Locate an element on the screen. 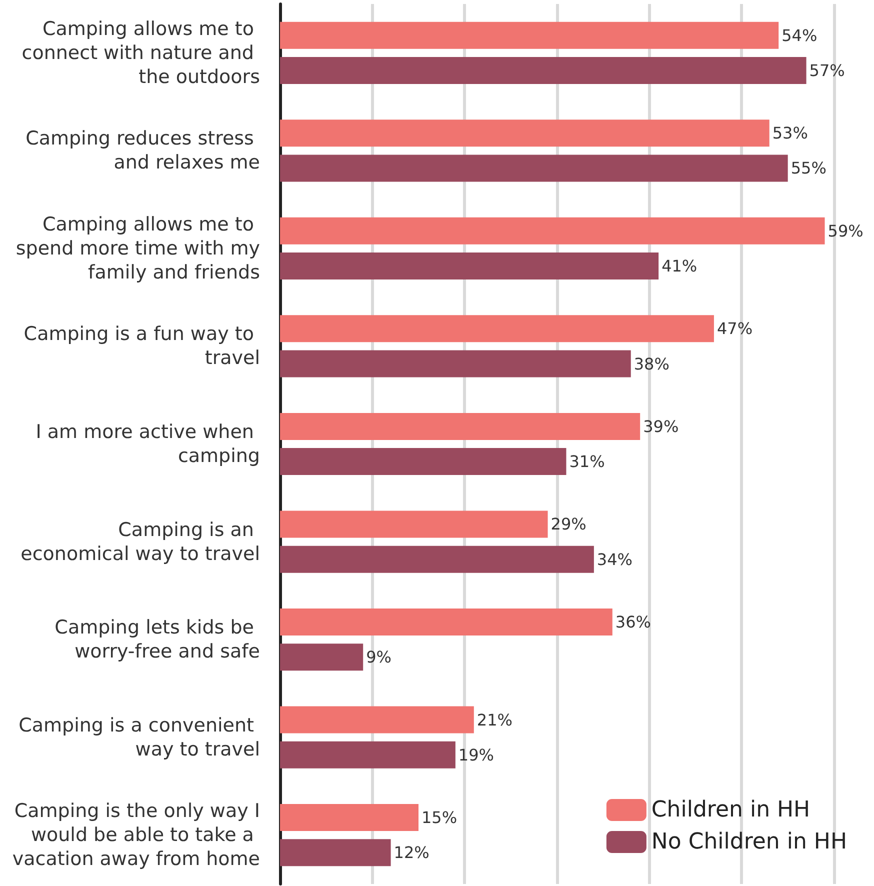  legend-label: No Children in HH is located at coordinates (749, 842).